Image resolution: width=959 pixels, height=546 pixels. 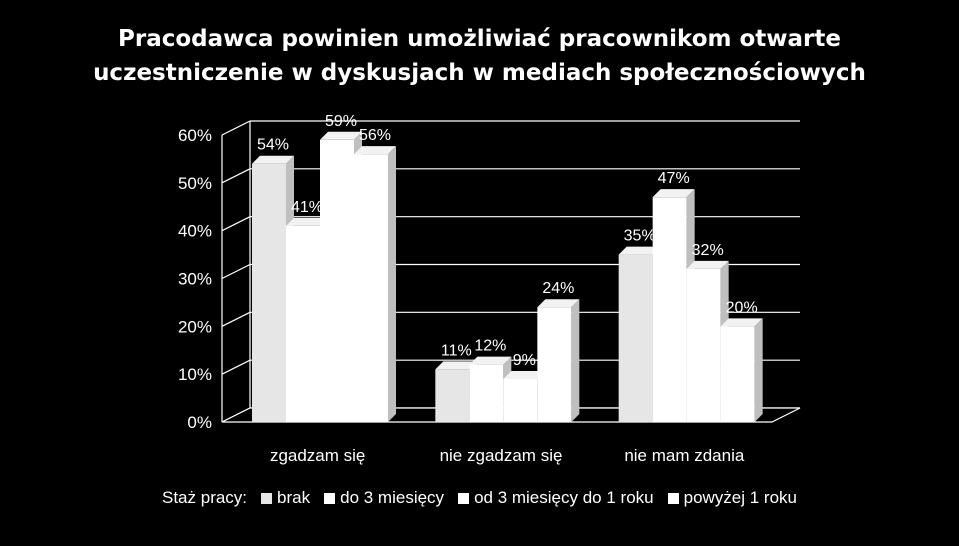 What do you see at coordinates (195, 135) in the screenshot?
I see `y-tick-label: 60%` at bounding box center [195, 135].